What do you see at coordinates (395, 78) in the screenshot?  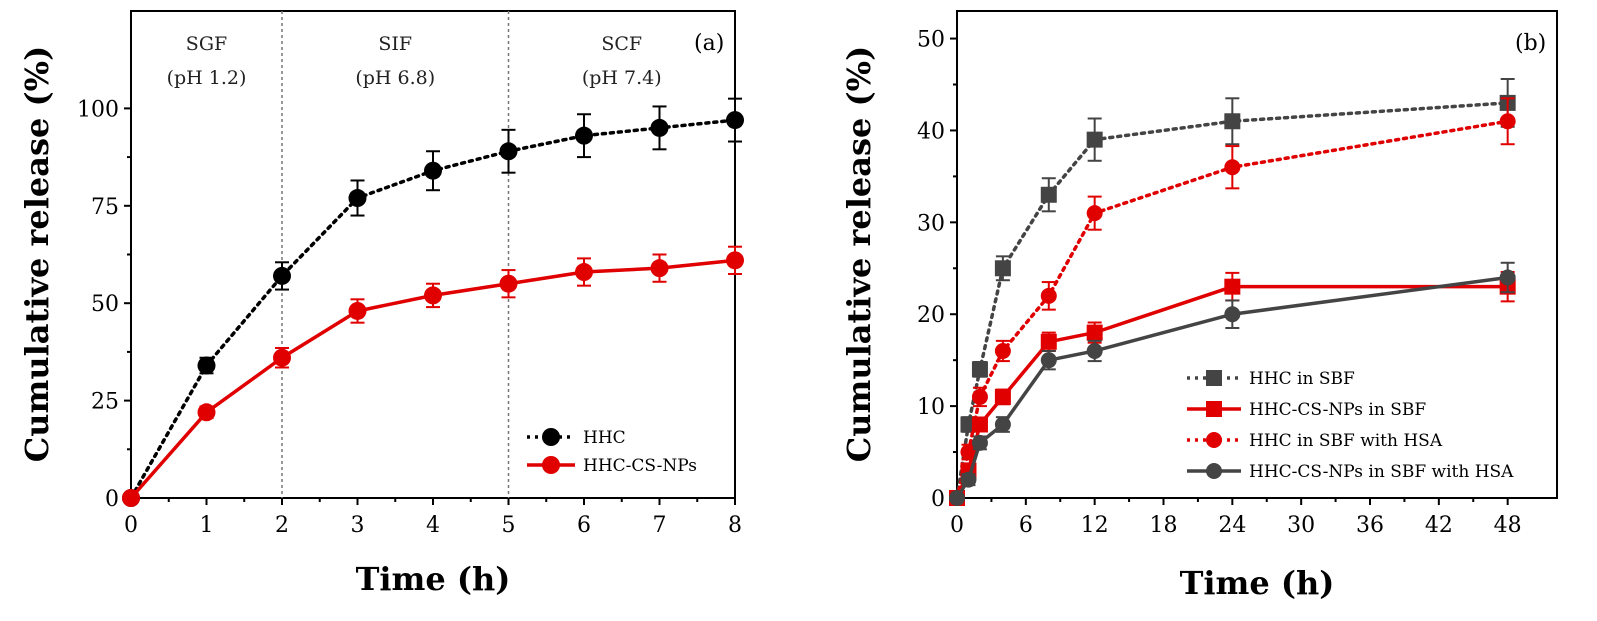 I see `panel-0-region-ph: (pH 6.8)` at bounding box center [395, 78].